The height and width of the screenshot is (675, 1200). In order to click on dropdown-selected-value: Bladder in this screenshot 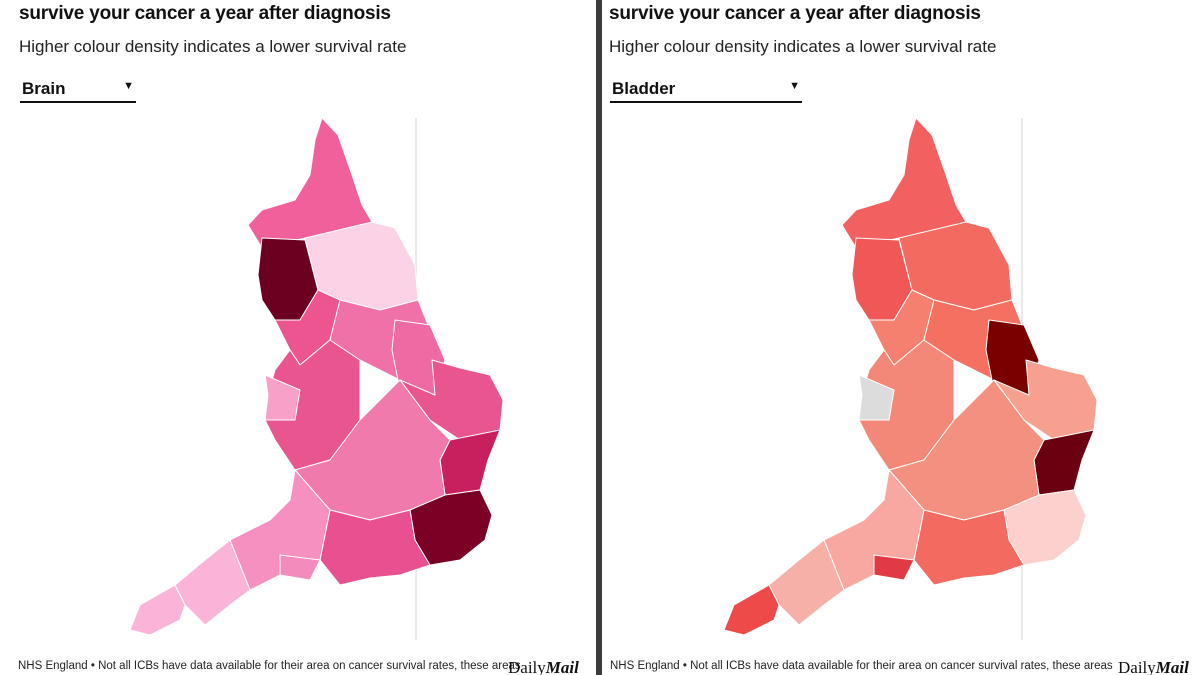, I will do `click(644, 88)`.